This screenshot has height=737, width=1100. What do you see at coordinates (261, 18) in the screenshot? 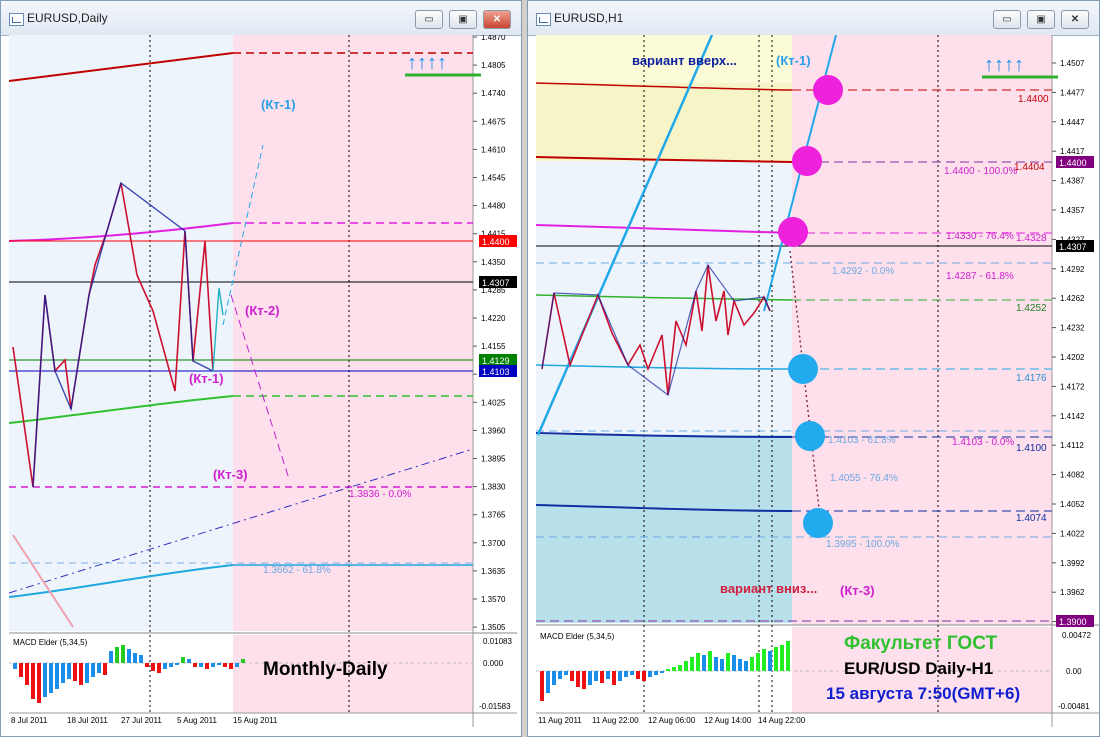
I see `titlebar: EURUSD,Daily ▭ ▣ ✕` at bounding box center [261, 18].